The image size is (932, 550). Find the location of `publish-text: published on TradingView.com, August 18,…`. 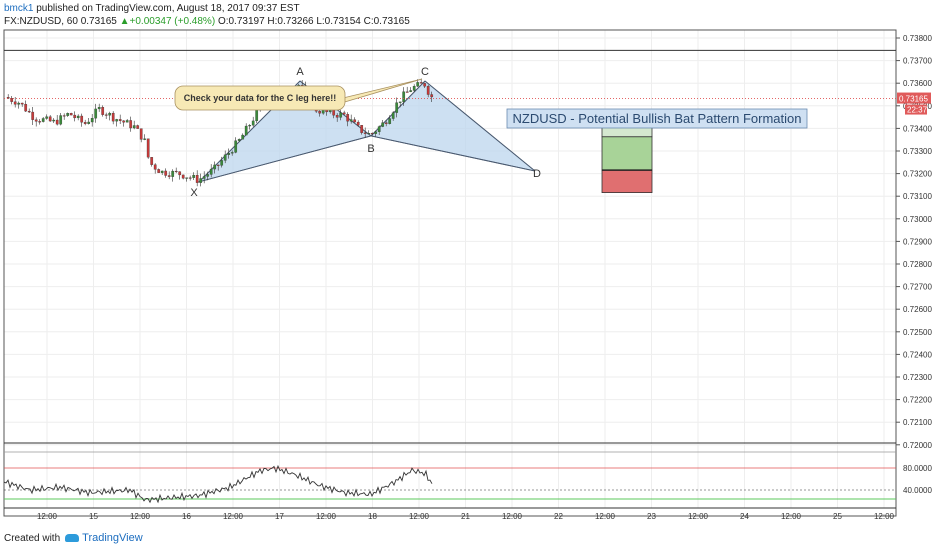

publish-text: published on TradingView.com, August 18,… is located at coordinates (166, 8).